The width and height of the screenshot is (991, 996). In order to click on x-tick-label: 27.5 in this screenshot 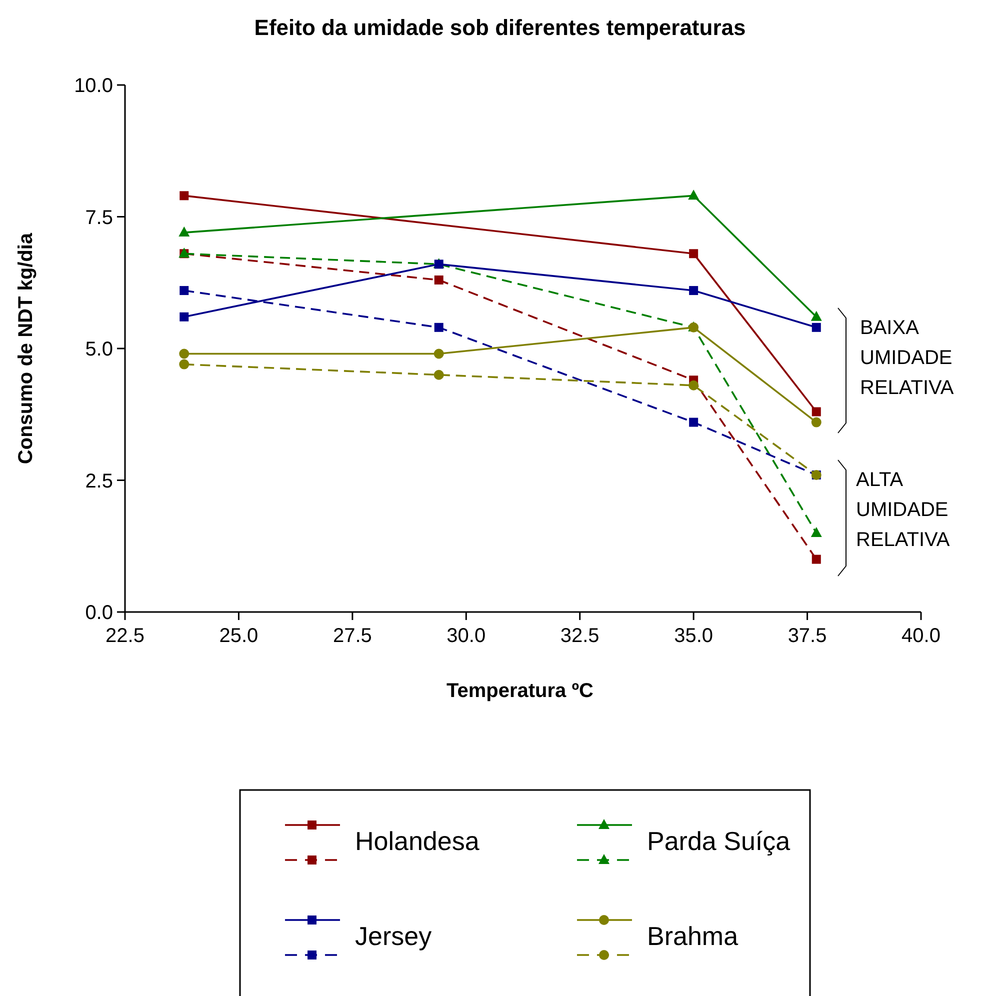, I will do `click(352, 636)`.